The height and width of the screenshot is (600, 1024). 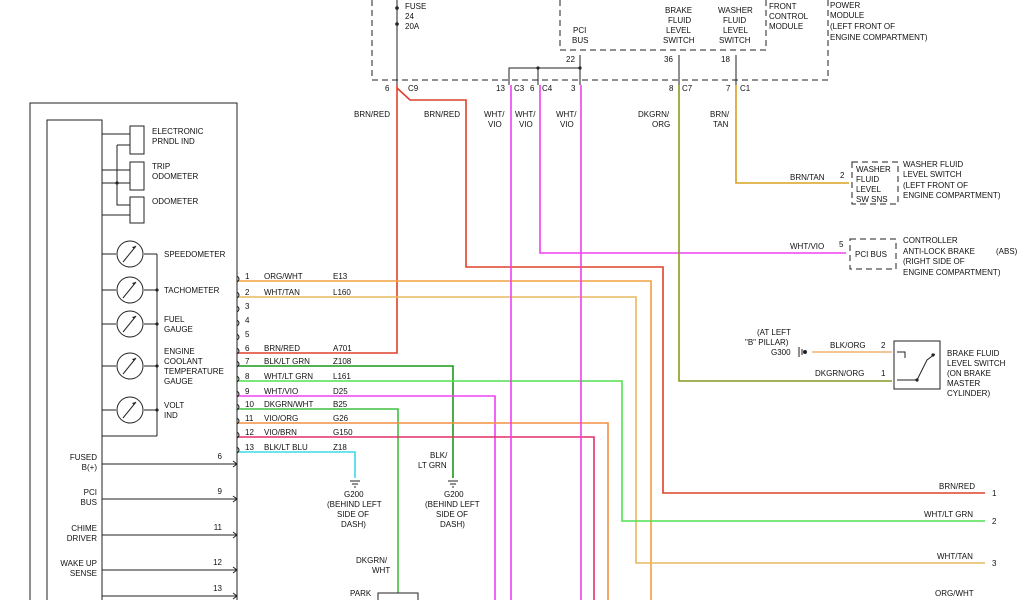 What do you see at coordinates (839, 373) in the screenshot?
I see `svg-text: DKGRN/ORG` at bounding box center [839, 373].